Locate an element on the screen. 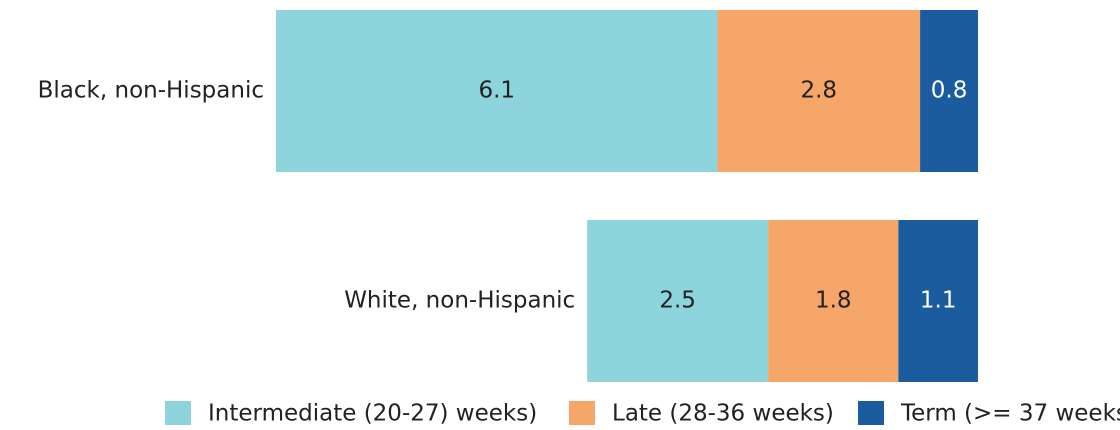 This screenshot has height=430, width=1120. value-label: 0.8 is located at coordinates (949, 91).